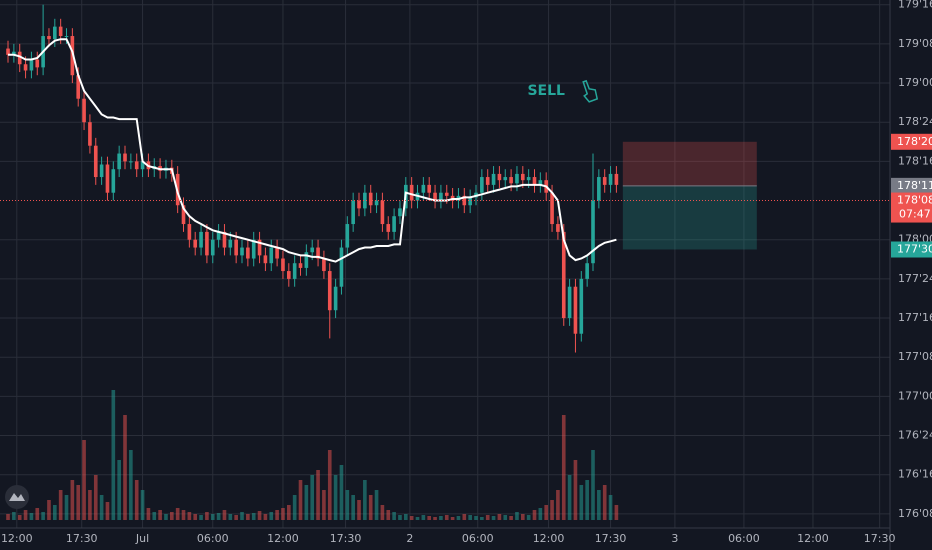 The image size is (932, 550). What do you see at coordinates (674, 538) in the screenshot?
I see `x-tick-label: 3` at bounding box center [674, 538].